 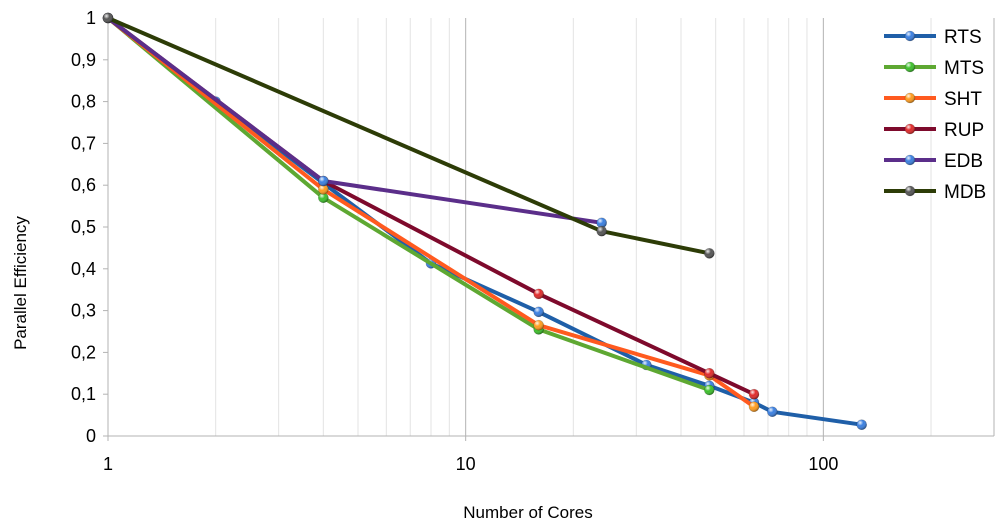 What do you see at coordinates (963, 37) in the screenshot?
I see `legend-label: RTS` at bounding box center [963, 37].